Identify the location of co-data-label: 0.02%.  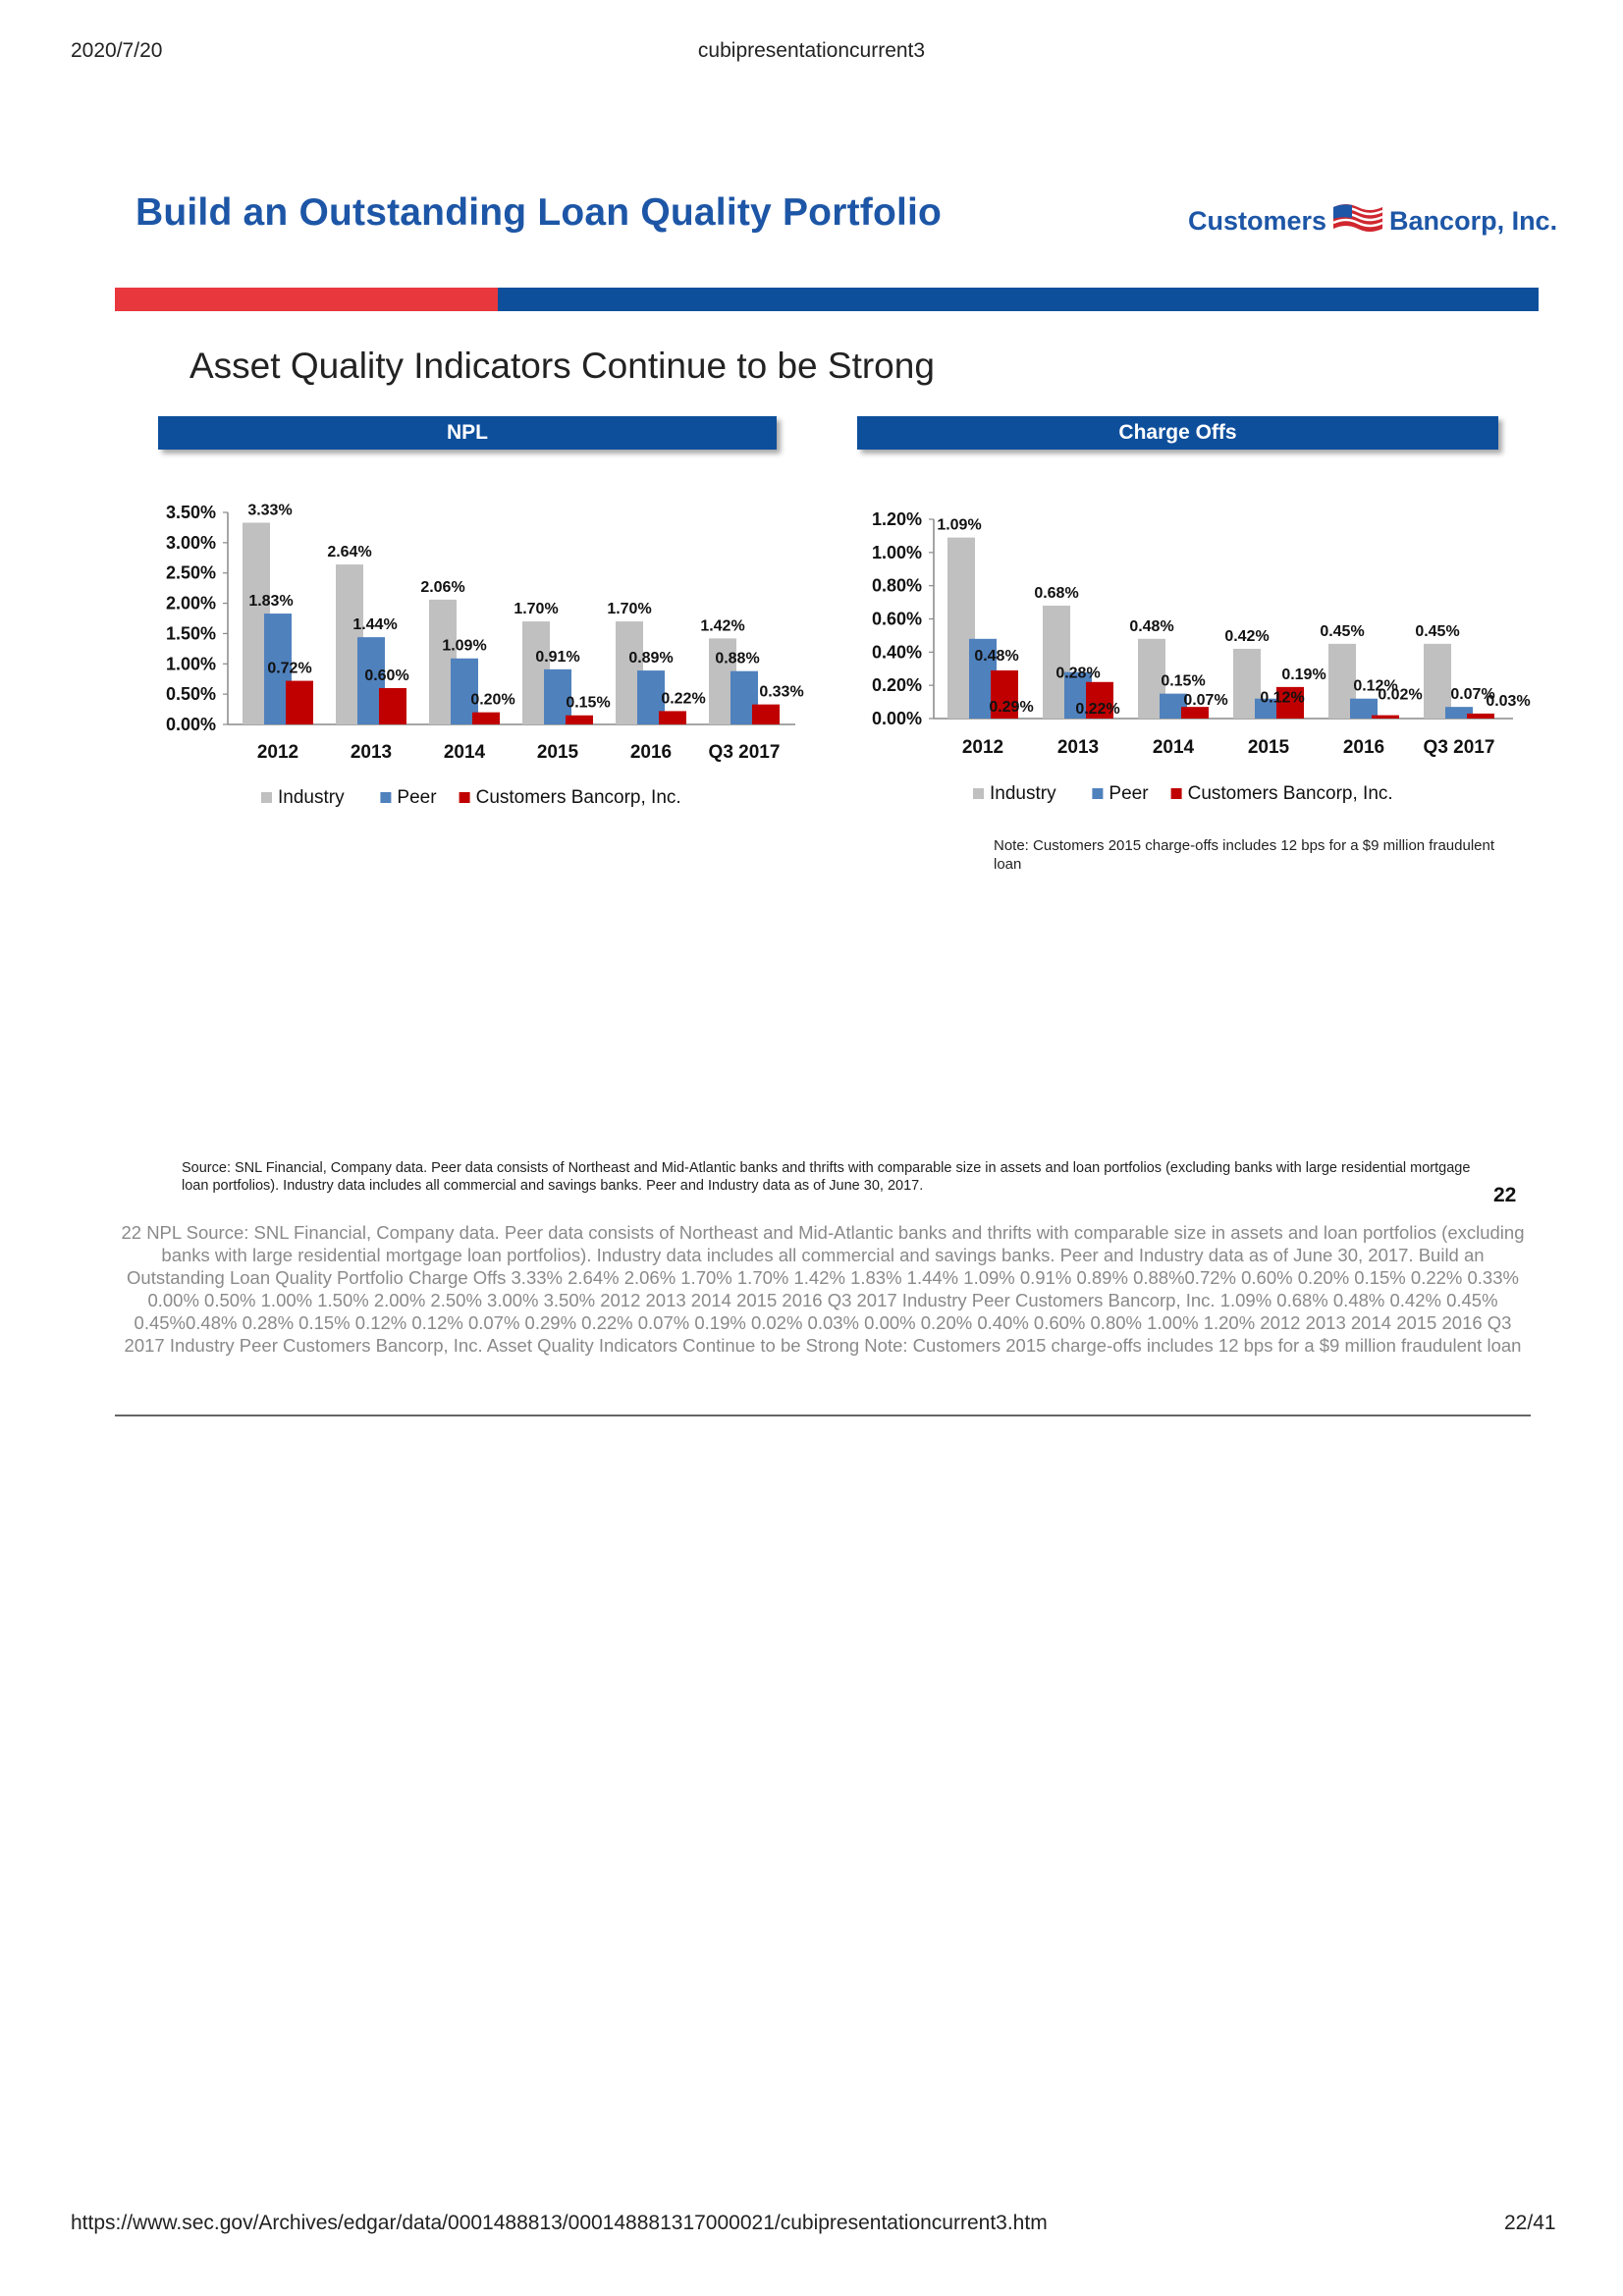
(1400, 695).